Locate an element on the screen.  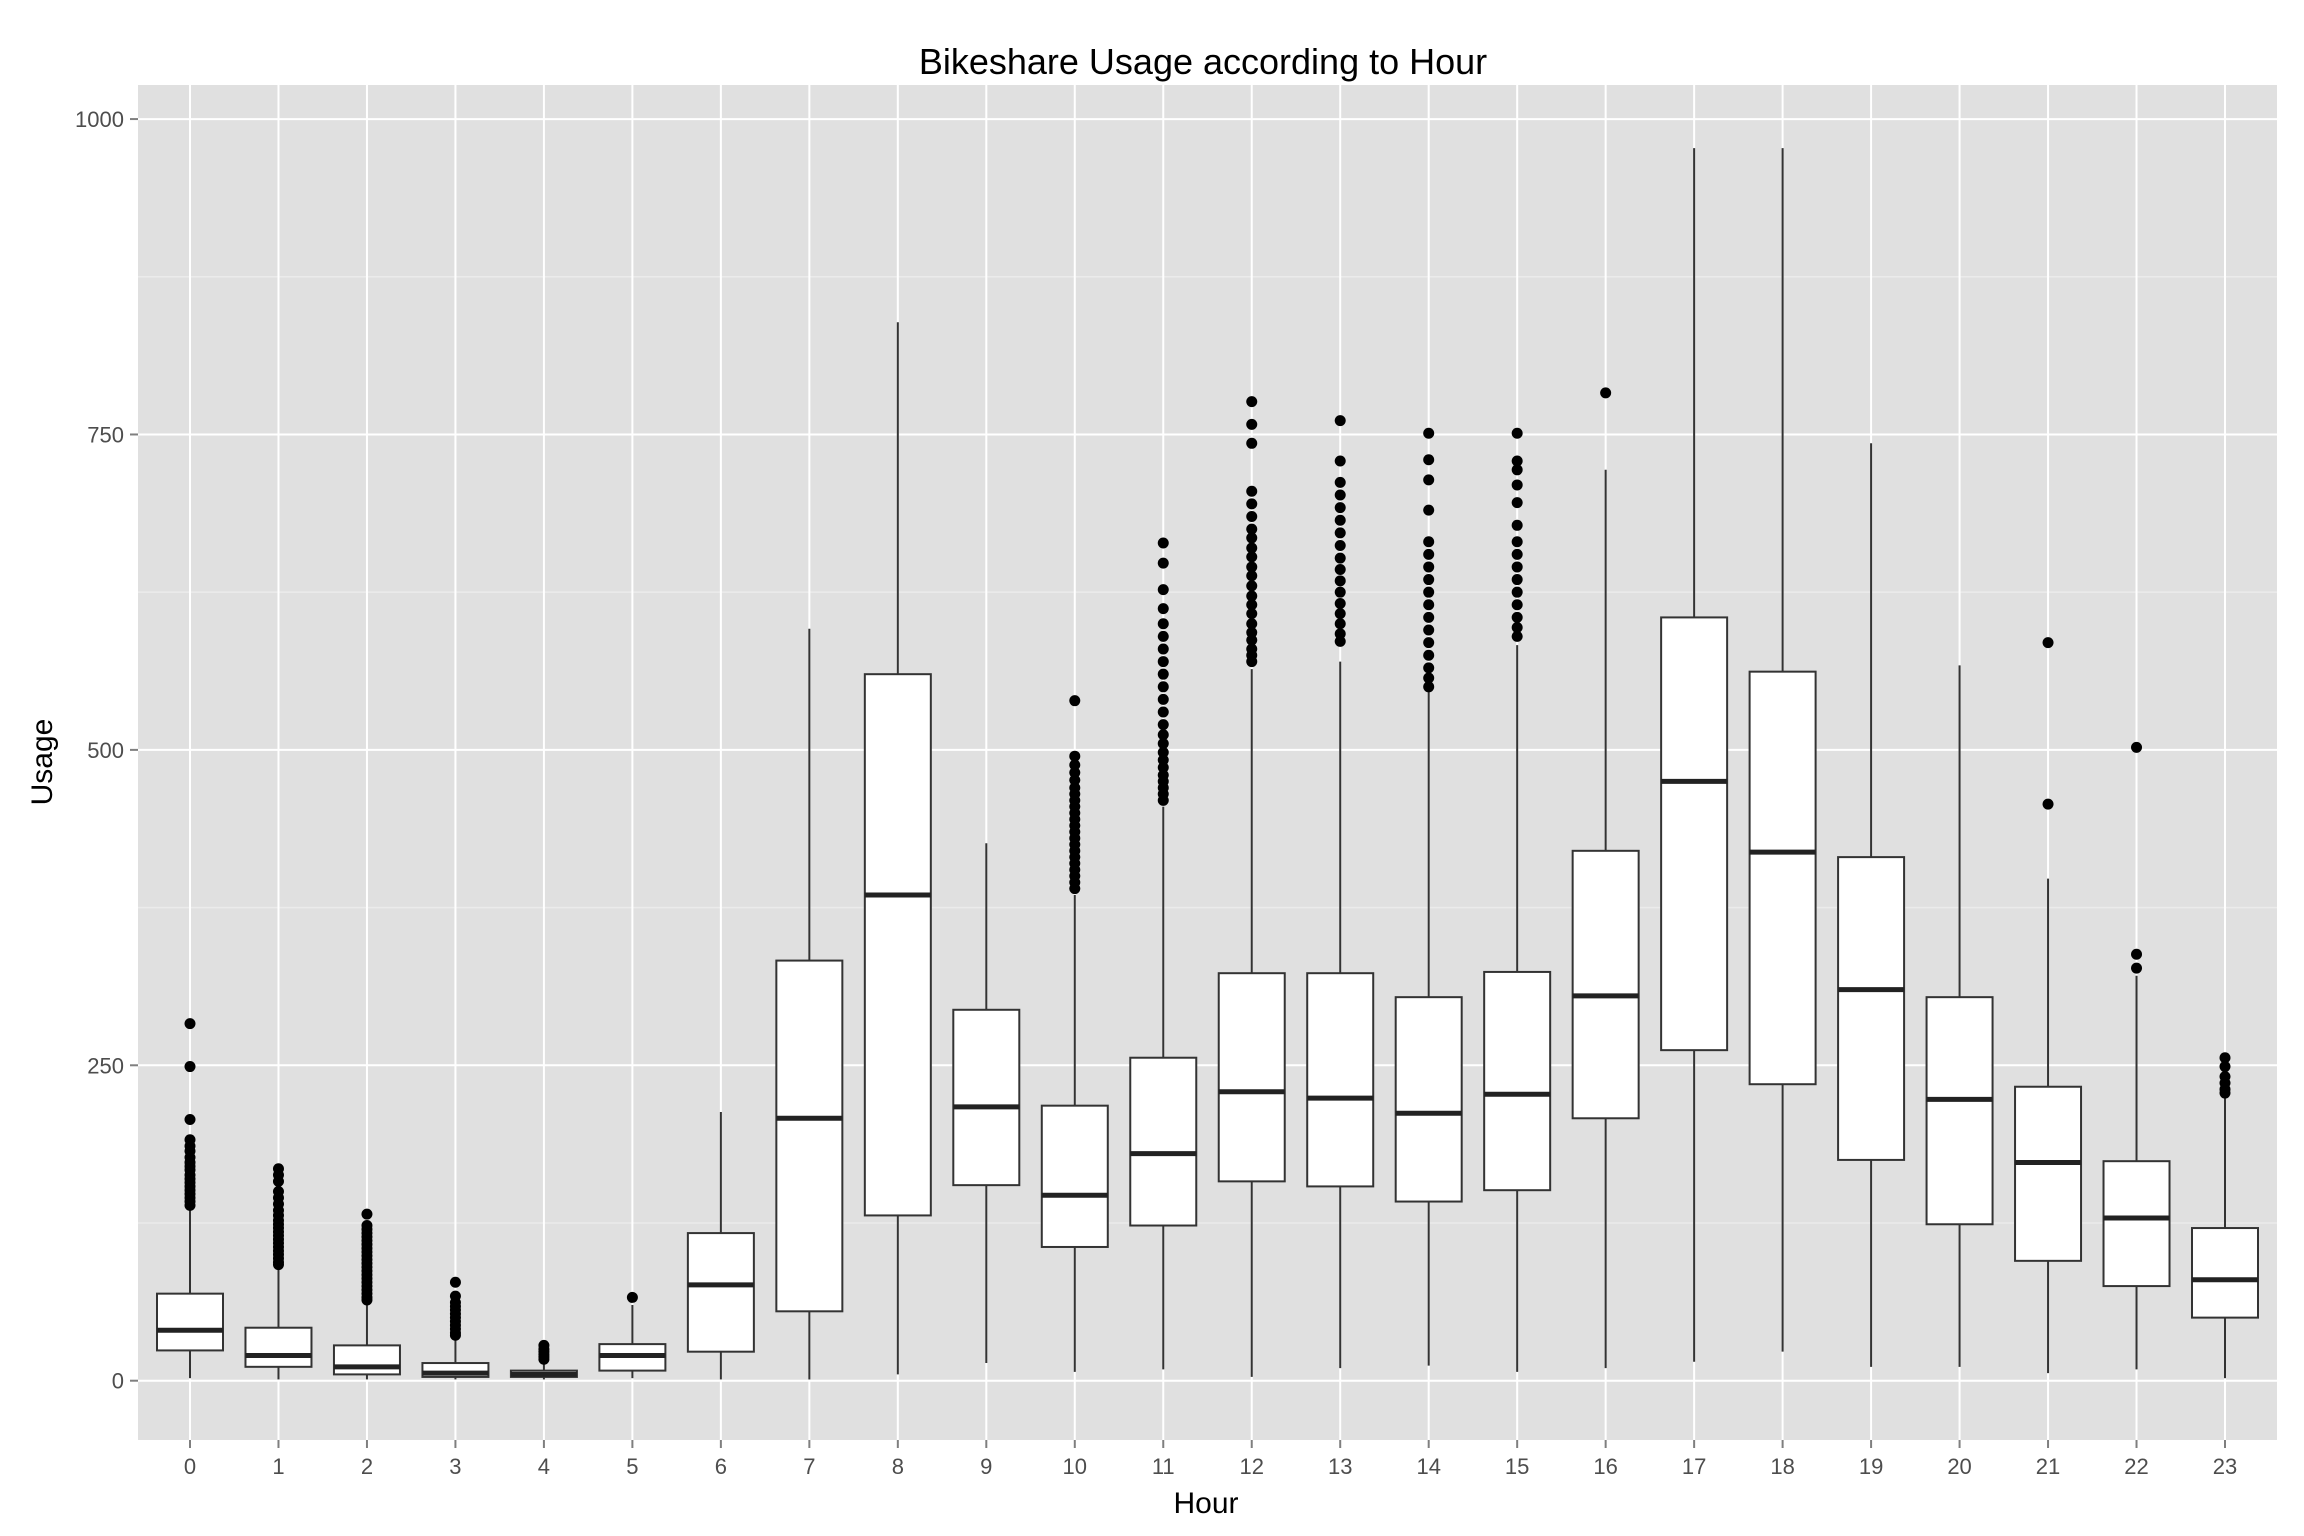
x-axis-title: Hour is located at coordinates (1205, 1503).